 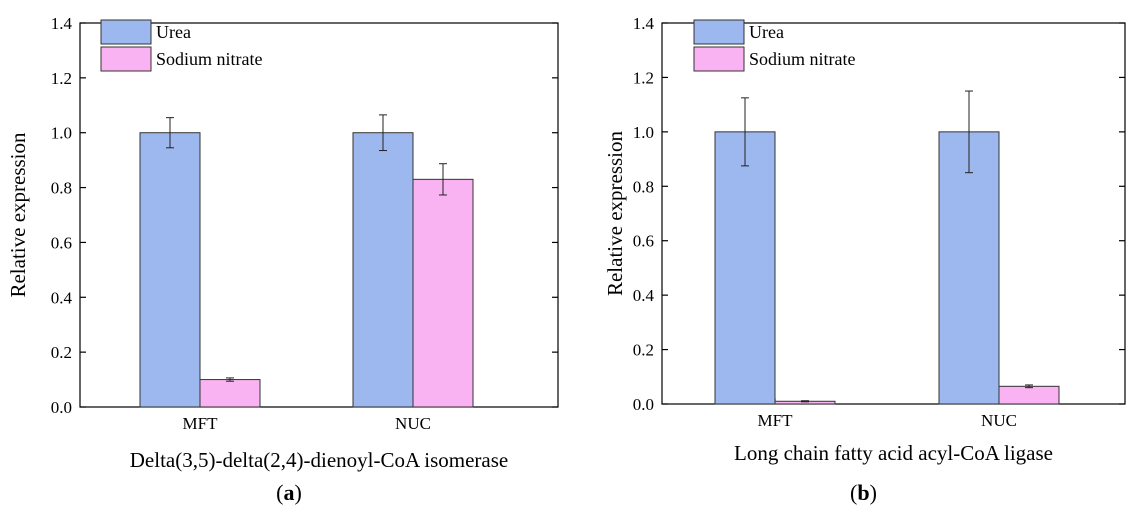 What do you see at coordinates (230, 393) in the screenshot?
I see `bar-sodium-nitrate-mft` at bounding box center [230, 393].